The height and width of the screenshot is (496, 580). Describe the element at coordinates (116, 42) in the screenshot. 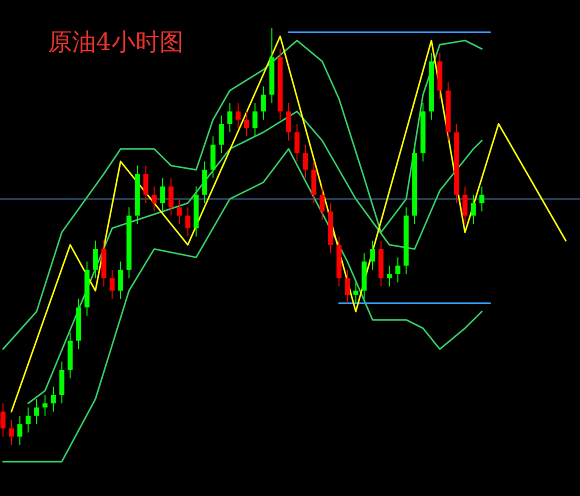

I see `chart-title: 原油4小时图` at that location.